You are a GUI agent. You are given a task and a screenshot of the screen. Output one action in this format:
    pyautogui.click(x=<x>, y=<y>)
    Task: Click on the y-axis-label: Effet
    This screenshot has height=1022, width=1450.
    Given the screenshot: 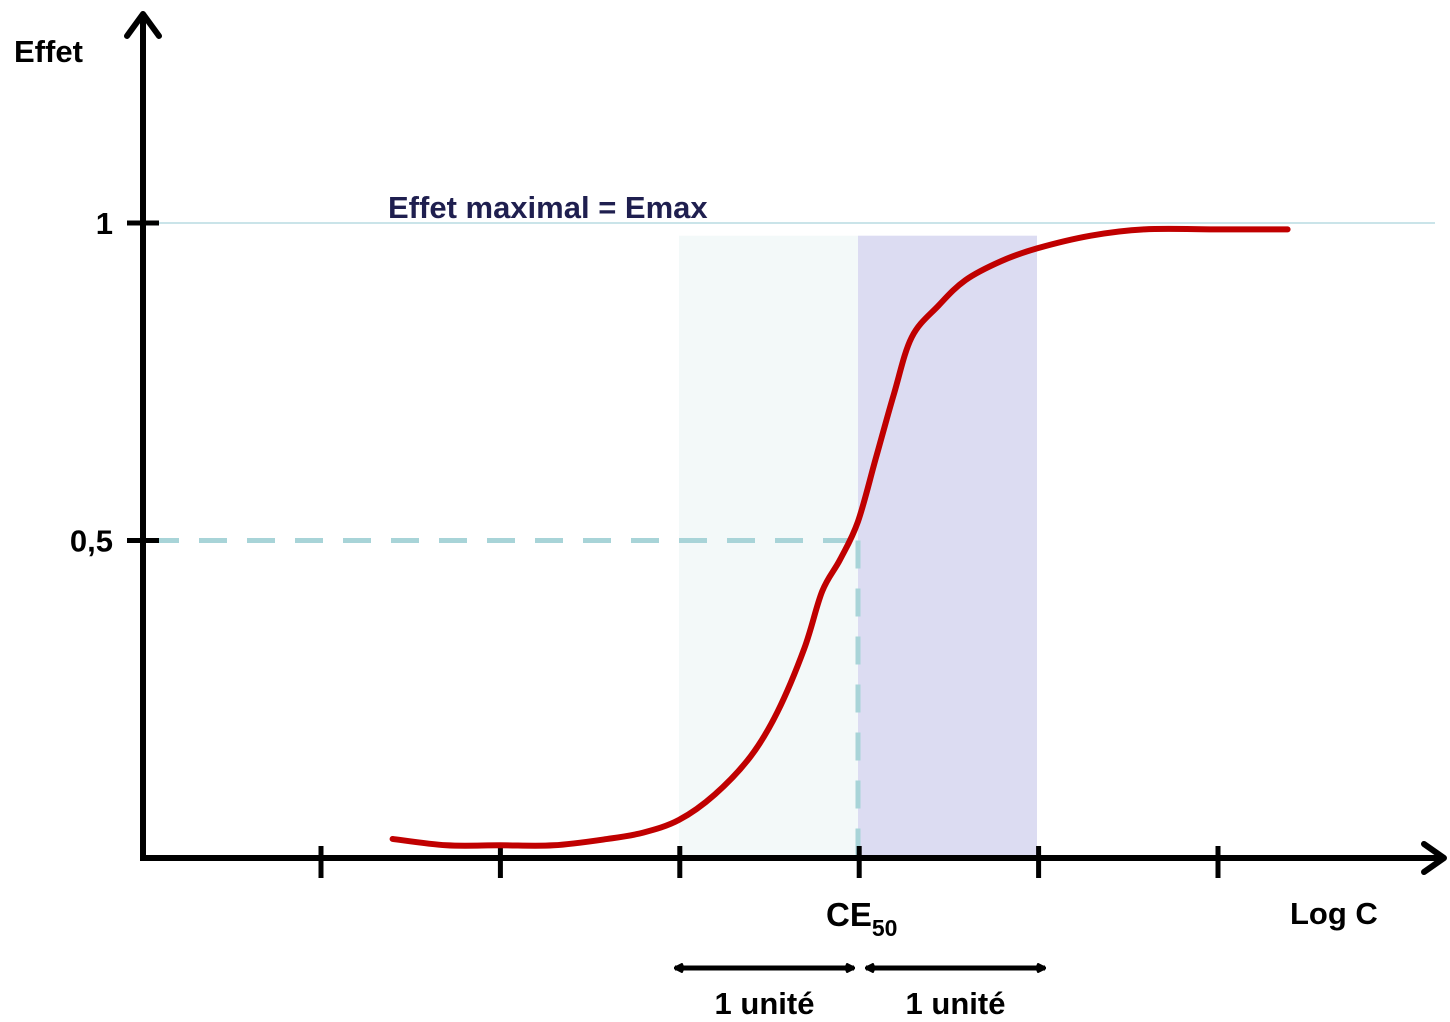 What is the action you would take?
    pyautogui.click(x=48, y=51)
    